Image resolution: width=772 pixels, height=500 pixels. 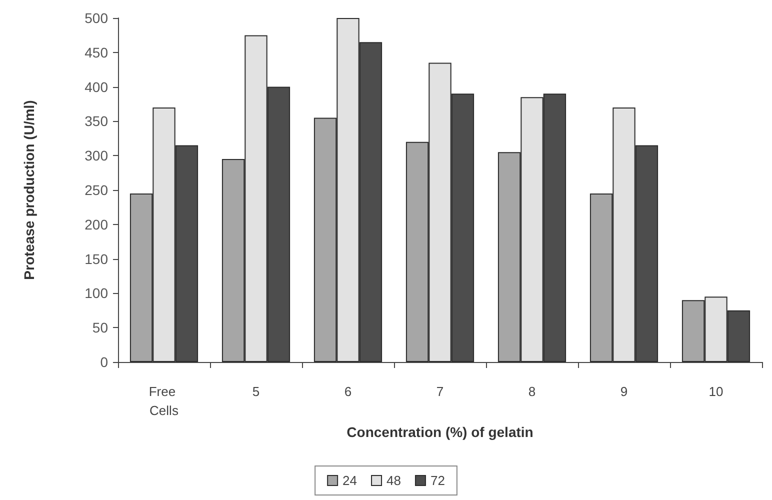 I want to click on x-tick-label: 5, so click(x=256, y=391).